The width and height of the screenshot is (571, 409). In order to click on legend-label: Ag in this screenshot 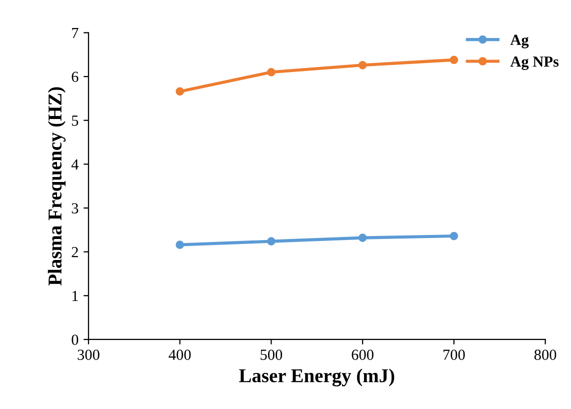, I will do `click(519, 41)`.